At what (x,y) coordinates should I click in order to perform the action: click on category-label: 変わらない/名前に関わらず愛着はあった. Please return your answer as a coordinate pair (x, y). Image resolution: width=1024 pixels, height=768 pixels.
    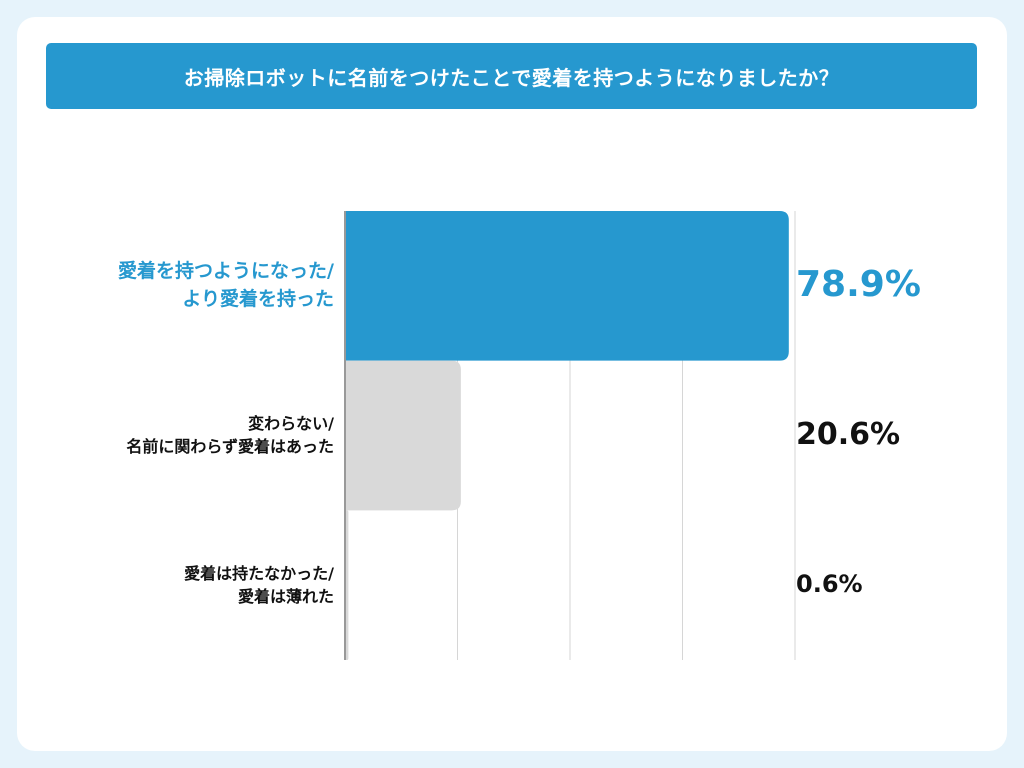
    Looking at the image, I should click on (230, 435).